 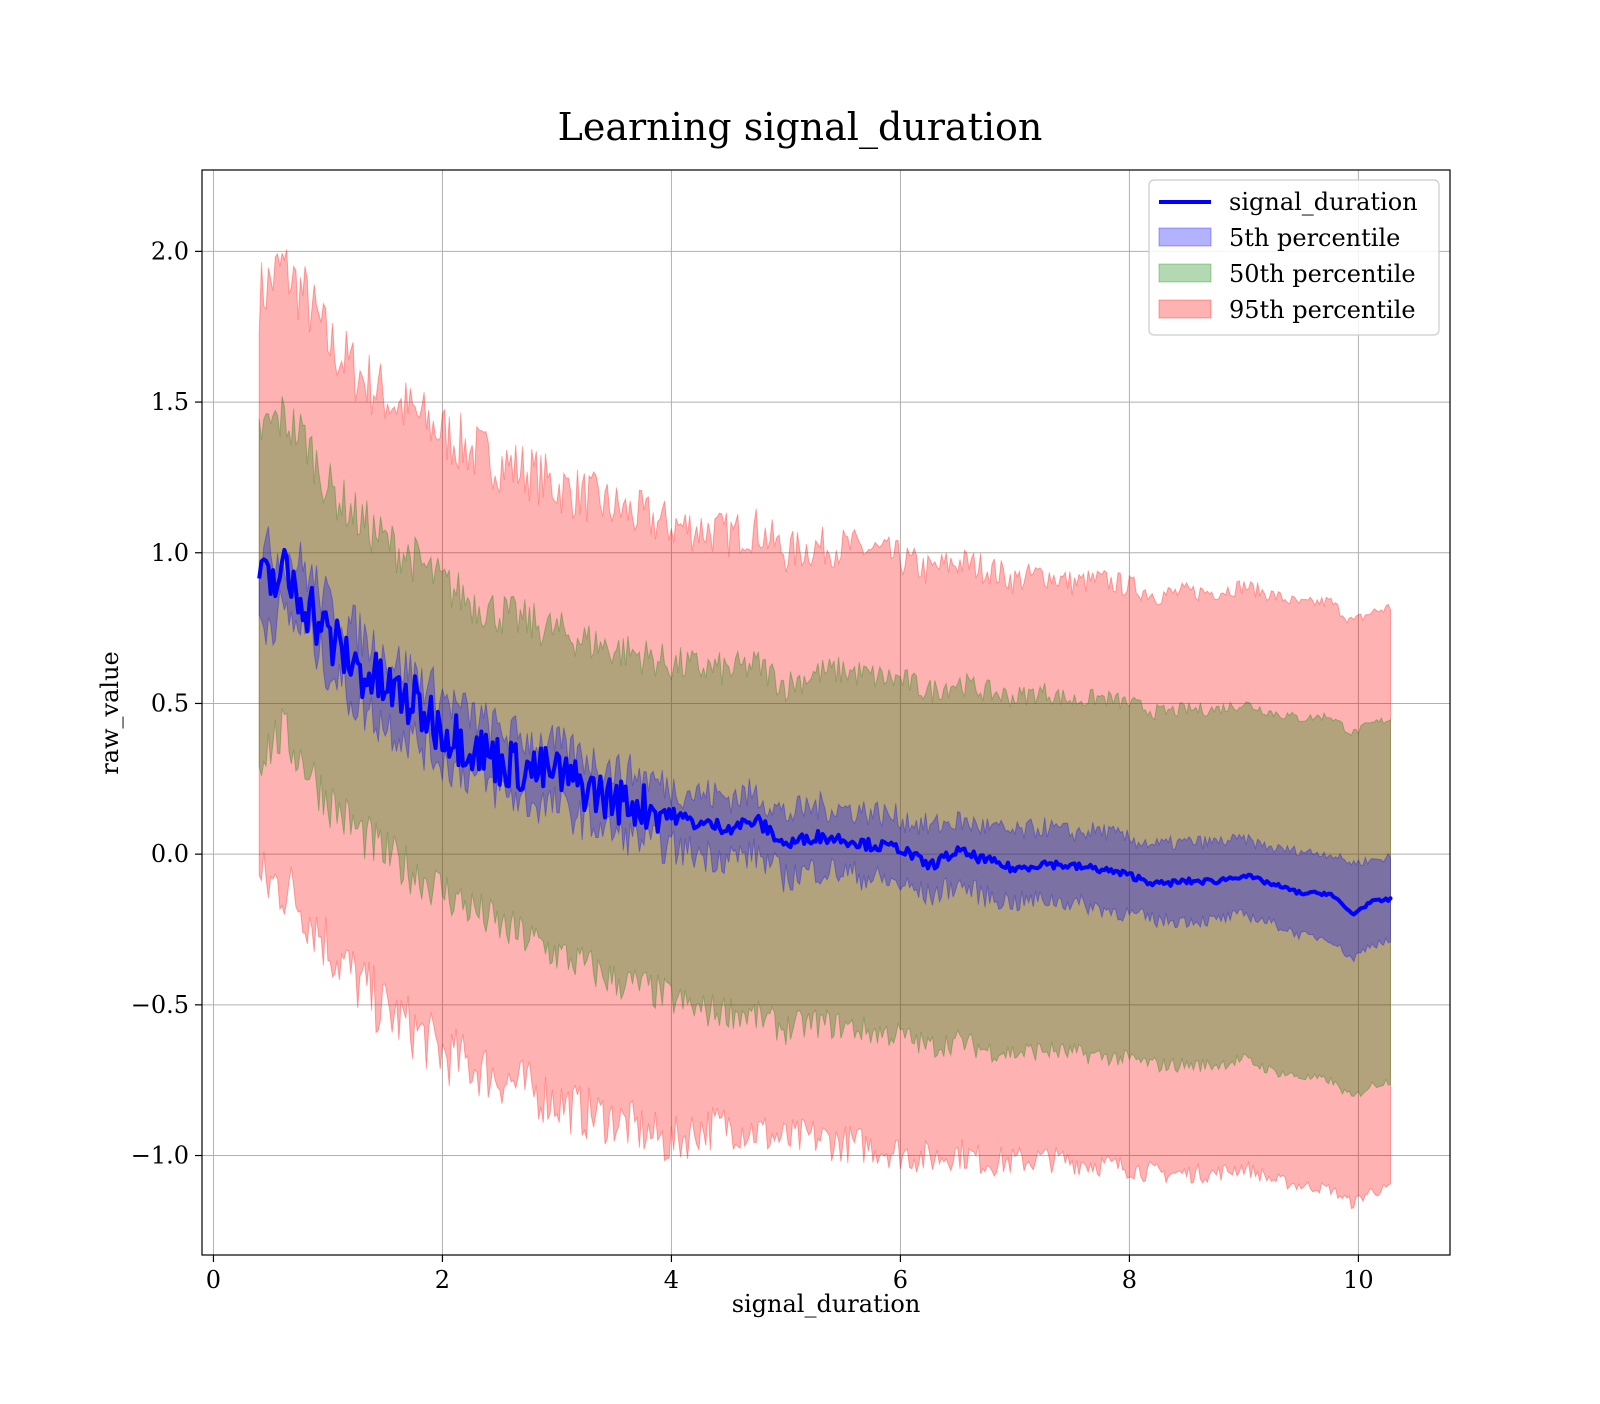 What do you see at coordinates (1129, 1280) in the screenshot?
I see `x-tick-label: 8` at bounding box center [1129, 1280].